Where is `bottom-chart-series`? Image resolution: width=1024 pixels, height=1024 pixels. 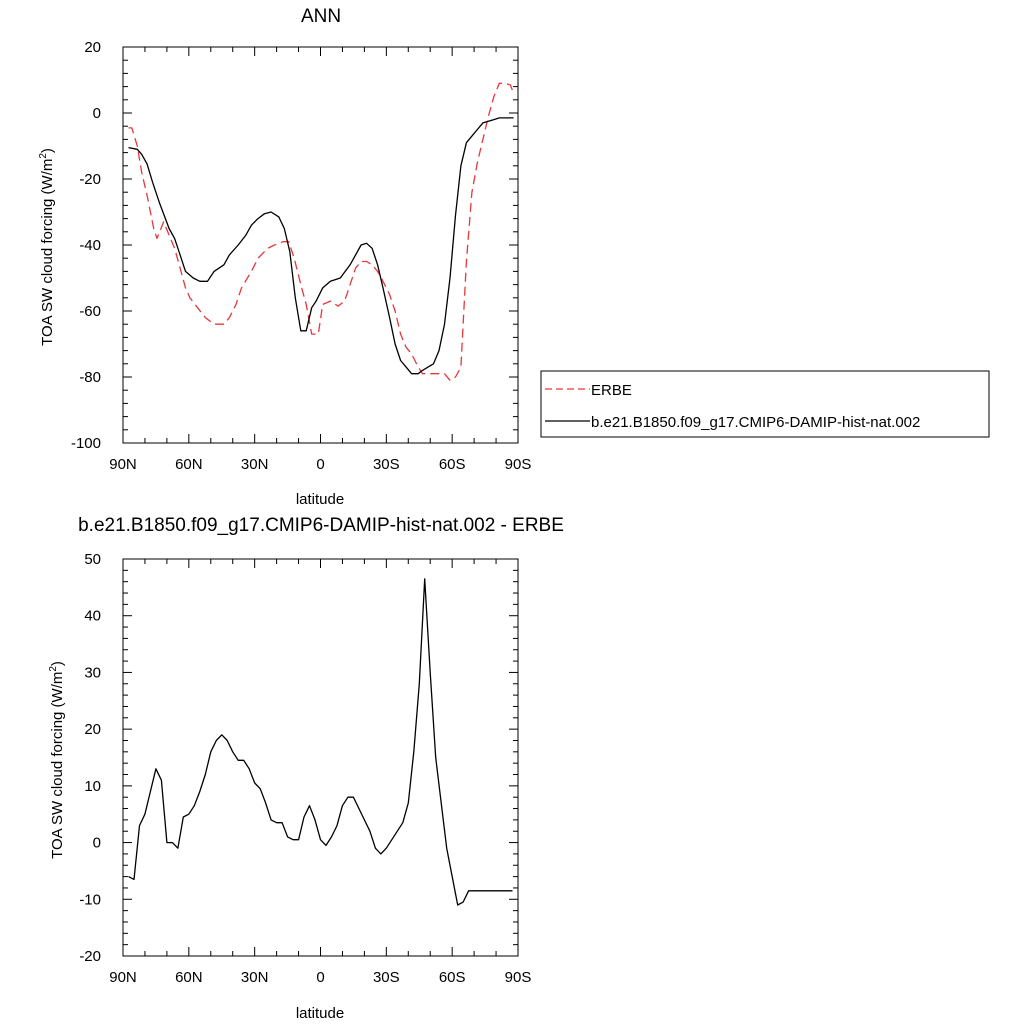 bottom-chart-series is located at coordinates (320, 742).